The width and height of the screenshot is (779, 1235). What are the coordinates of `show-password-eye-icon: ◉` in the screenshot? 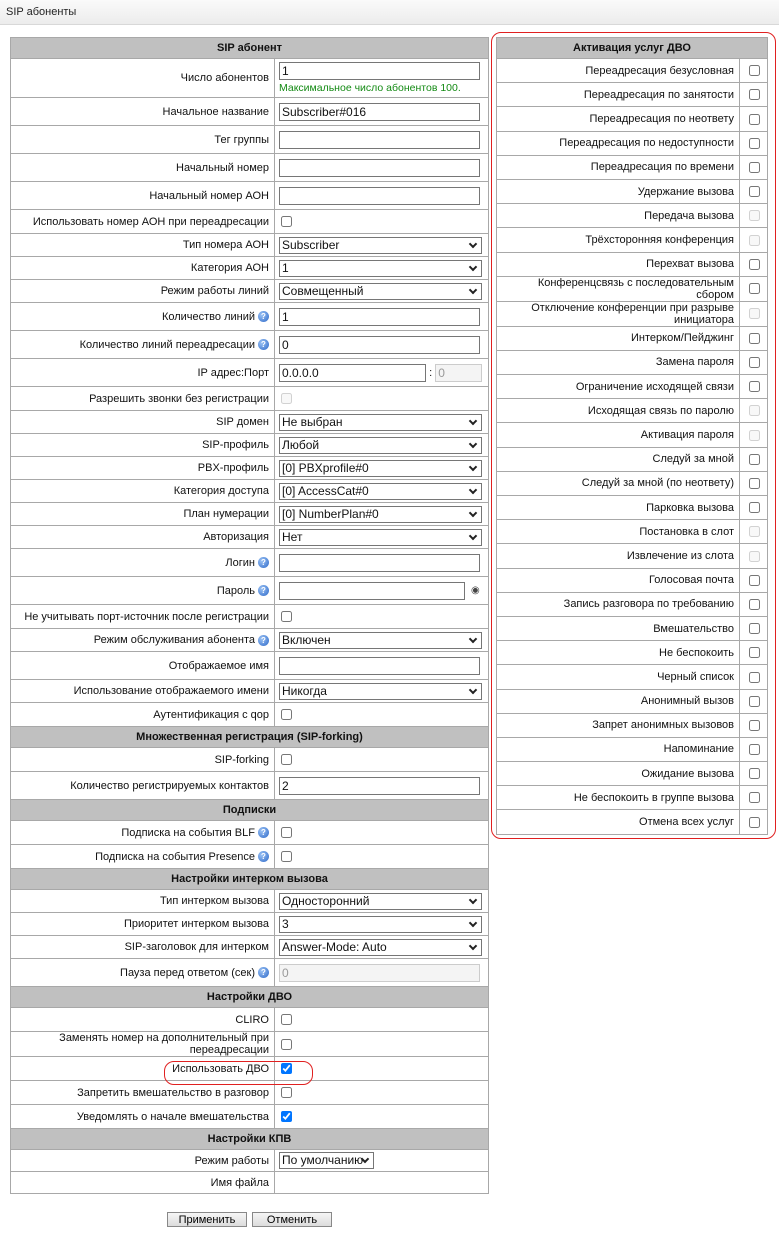 It's located at (475, 591).